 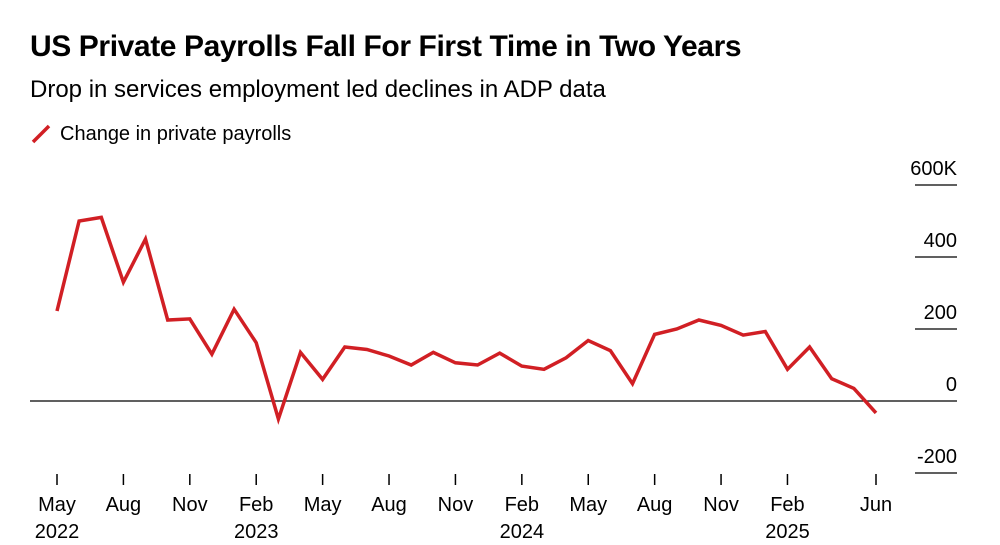 What do you see at coordinates (787, 532) in the screenshot?
I see `x-tick-year-label: 2025` at bounding box center [787, 532].